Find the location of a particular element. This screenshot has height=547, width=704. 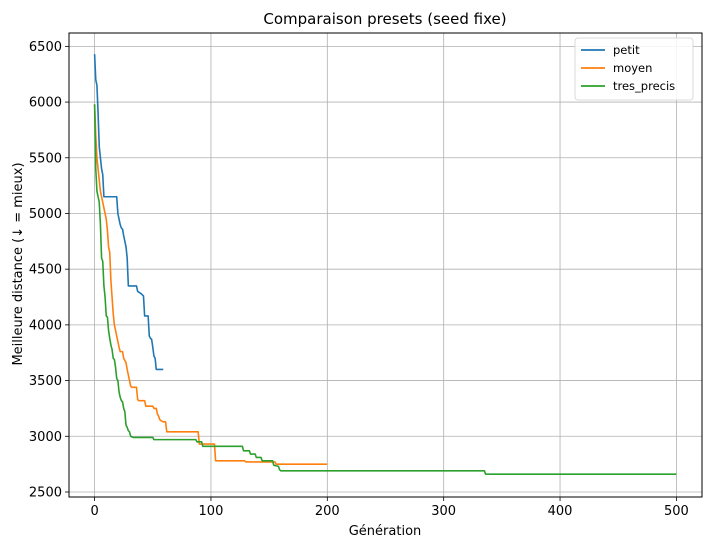

x-ticks: 0 100 200 300 400 500 is located at coordinates (389, 508).